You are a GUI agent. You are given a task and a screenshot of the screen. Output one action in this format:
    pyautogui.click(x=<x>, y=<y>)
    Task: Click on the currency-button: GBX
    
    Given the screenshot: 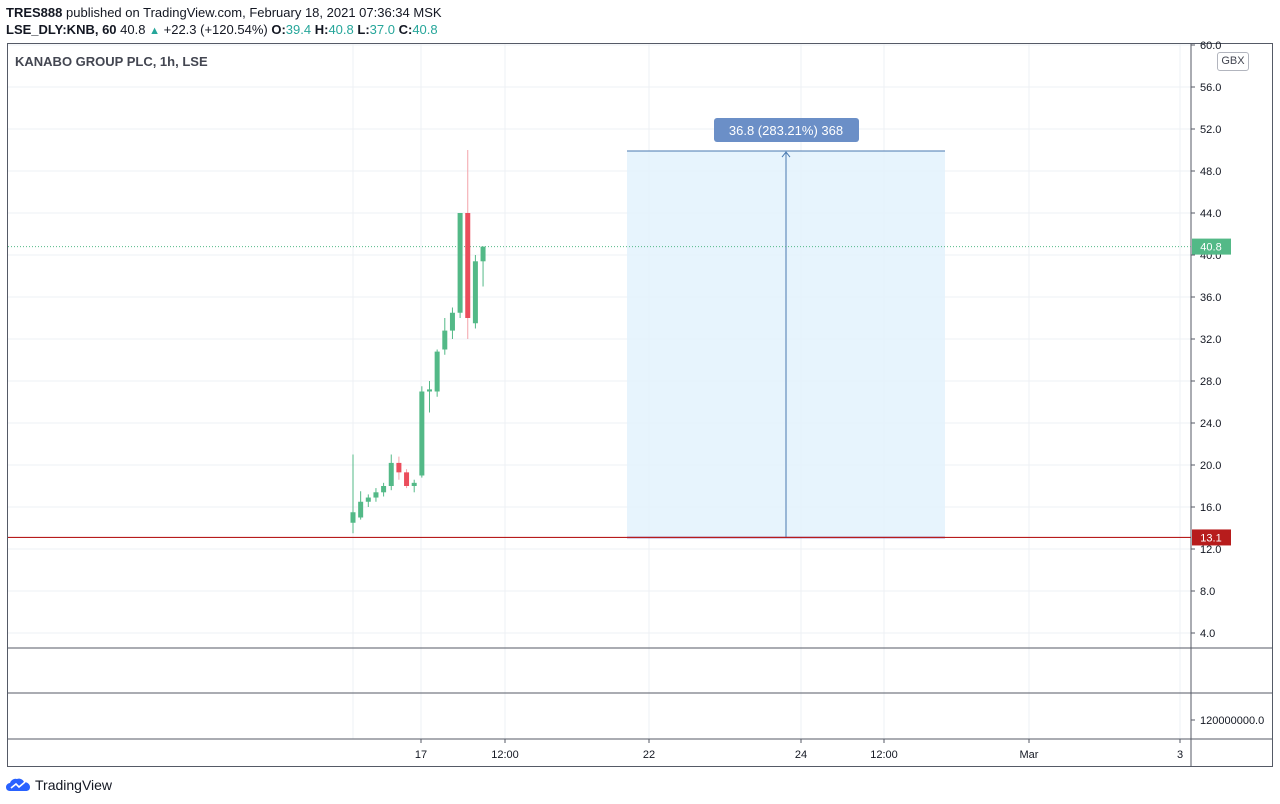 What is the action you would take?
    pyautogui.click(x=1233, y=61)
    